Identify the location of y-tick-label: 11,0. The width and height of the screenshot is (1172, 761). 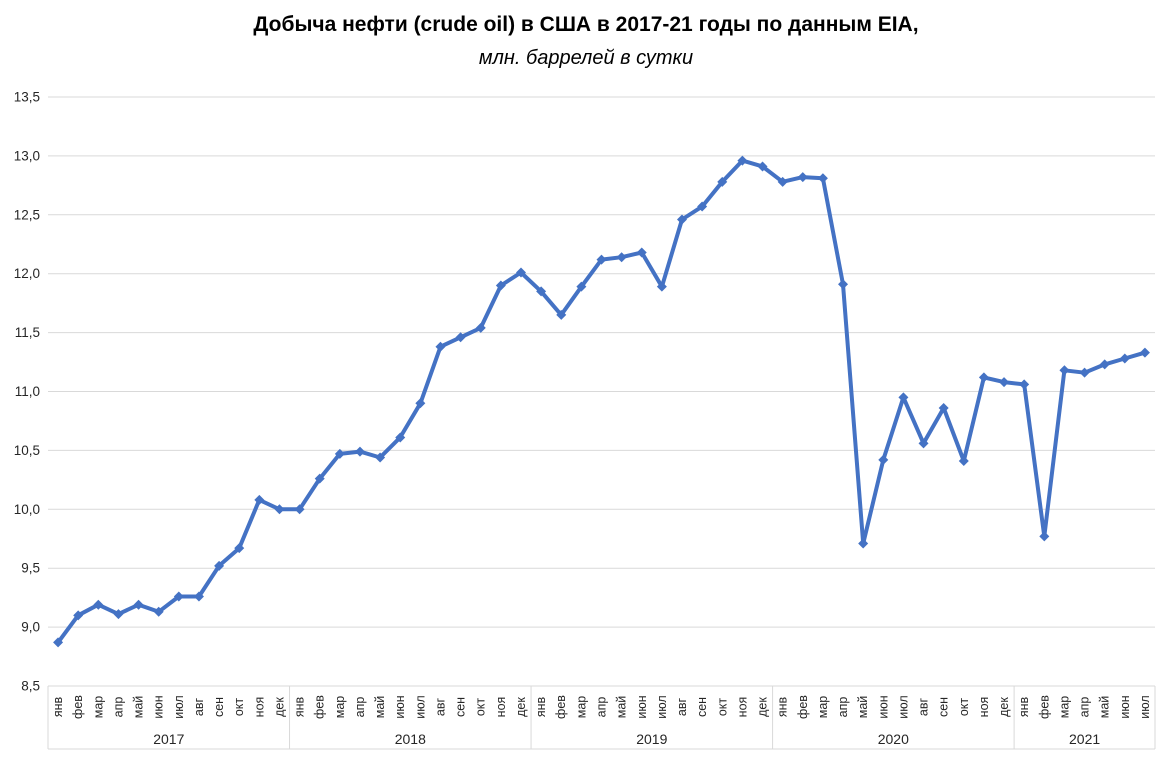
(27, 391).